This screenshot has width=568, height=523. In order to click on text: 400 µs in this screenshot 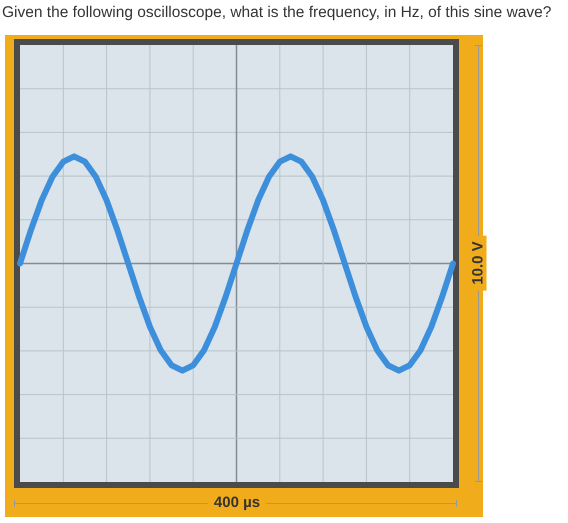, I will do `click(237, 502)`.